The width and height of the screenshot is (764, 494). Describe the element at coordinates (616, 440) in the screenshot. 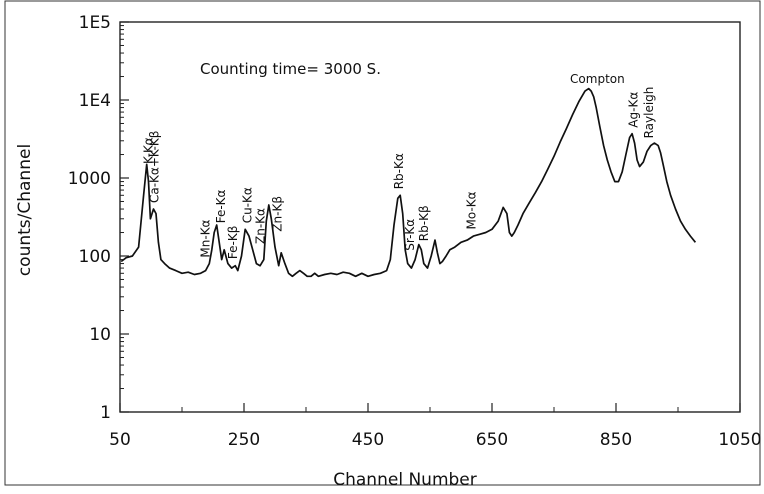

I see `x-tick-label: 850` at that location.